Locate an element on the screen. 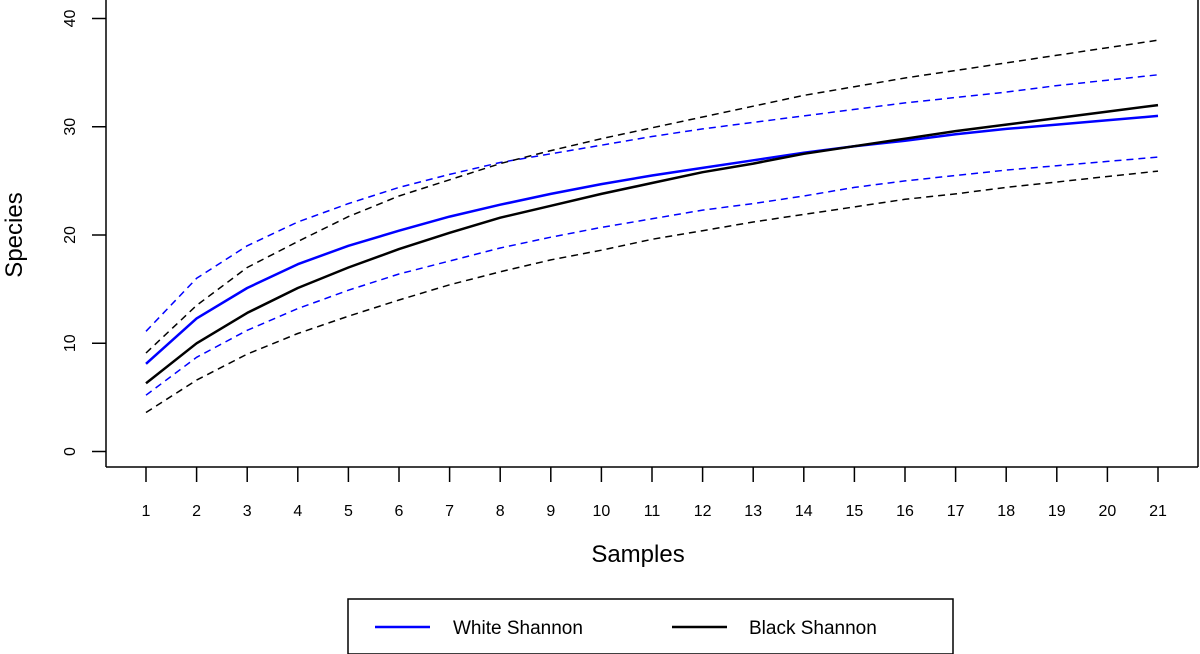 This screenshot has width=1200, height=654. x-tick-label: 11 is located at coordinates (652, 511).